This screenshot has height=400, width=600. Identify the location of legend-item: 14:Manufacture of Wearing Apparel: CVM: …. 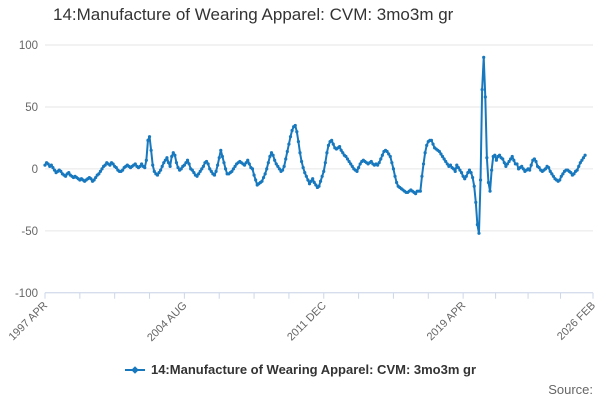
(300, 369).